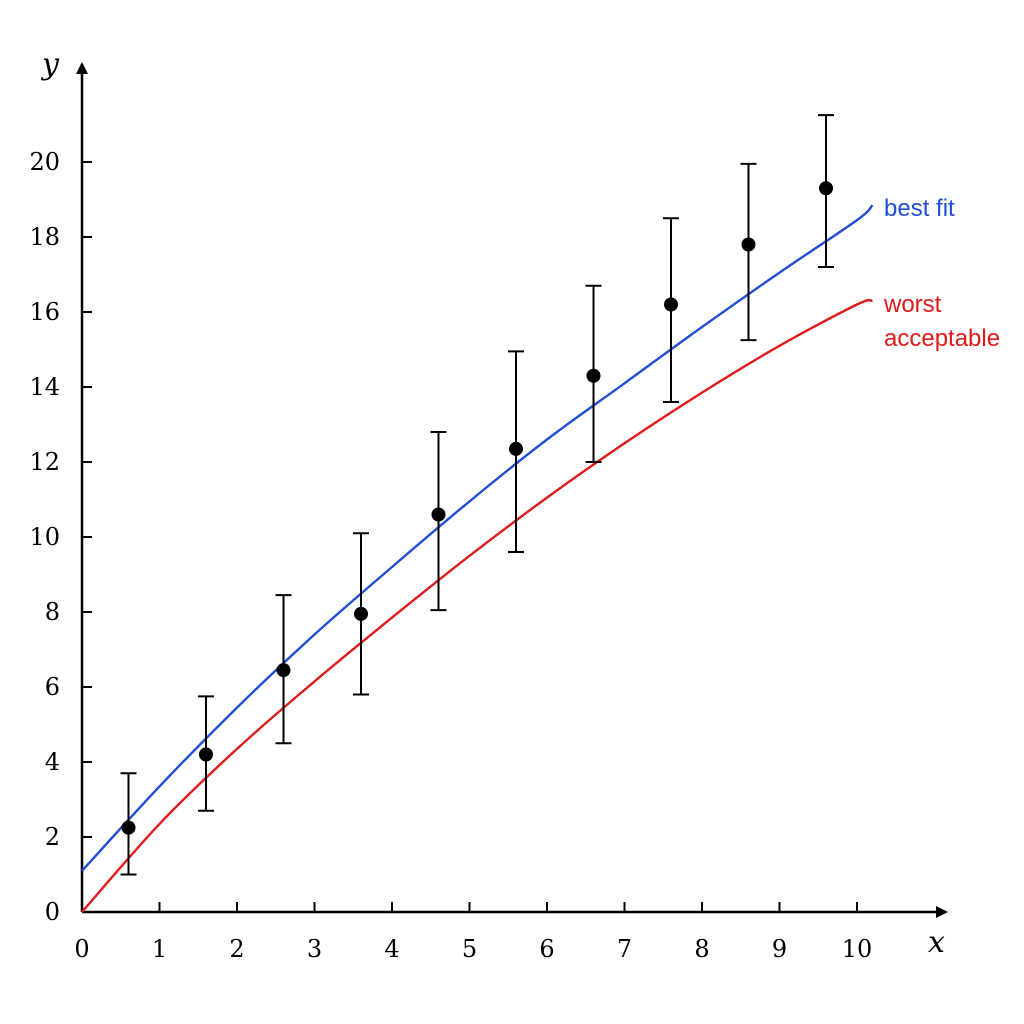 The height and width of the screenshot is (1024, 1024). Describe the element at coordinates (473, 932) in the screenshot. I see `x-ticks: 0 1 2 3 4 5 6 7 8 9 10` at that location.